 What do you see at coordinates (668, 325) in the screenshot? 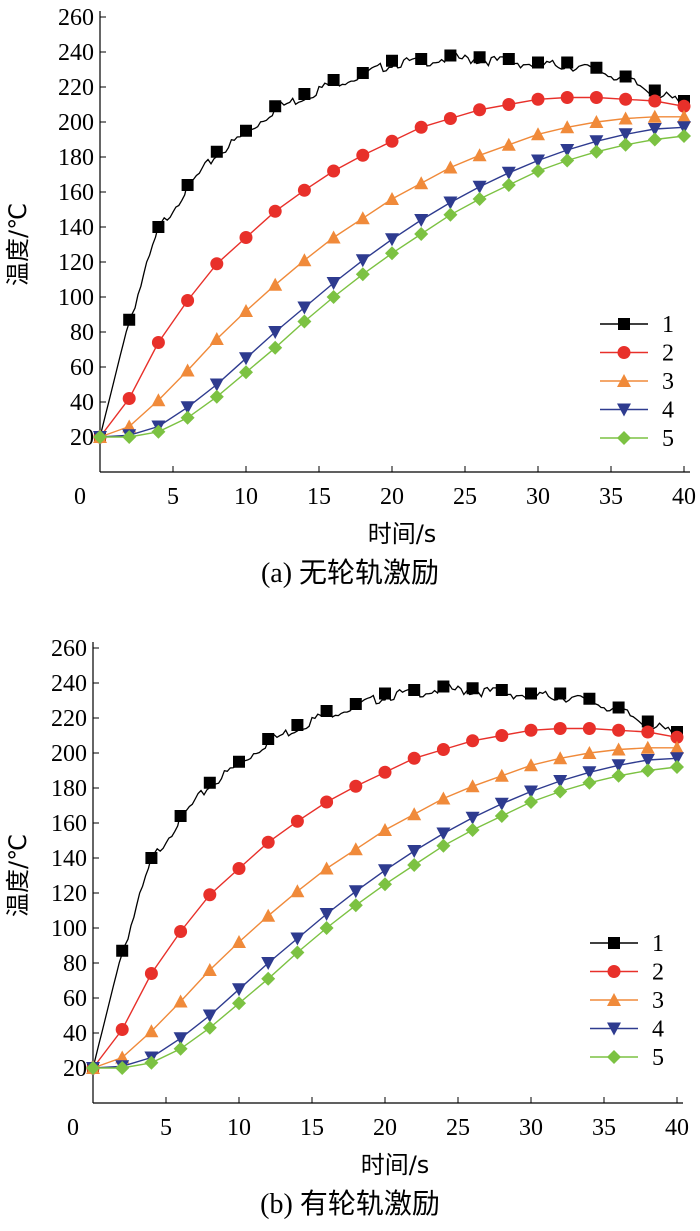
I see `legend-label-1: 1` at bounding box center [668, 325].